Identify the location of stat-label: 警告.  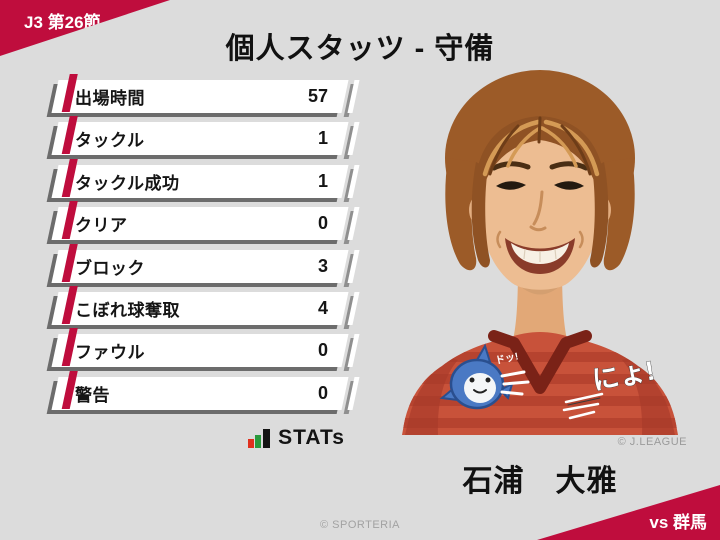
(92, 395).